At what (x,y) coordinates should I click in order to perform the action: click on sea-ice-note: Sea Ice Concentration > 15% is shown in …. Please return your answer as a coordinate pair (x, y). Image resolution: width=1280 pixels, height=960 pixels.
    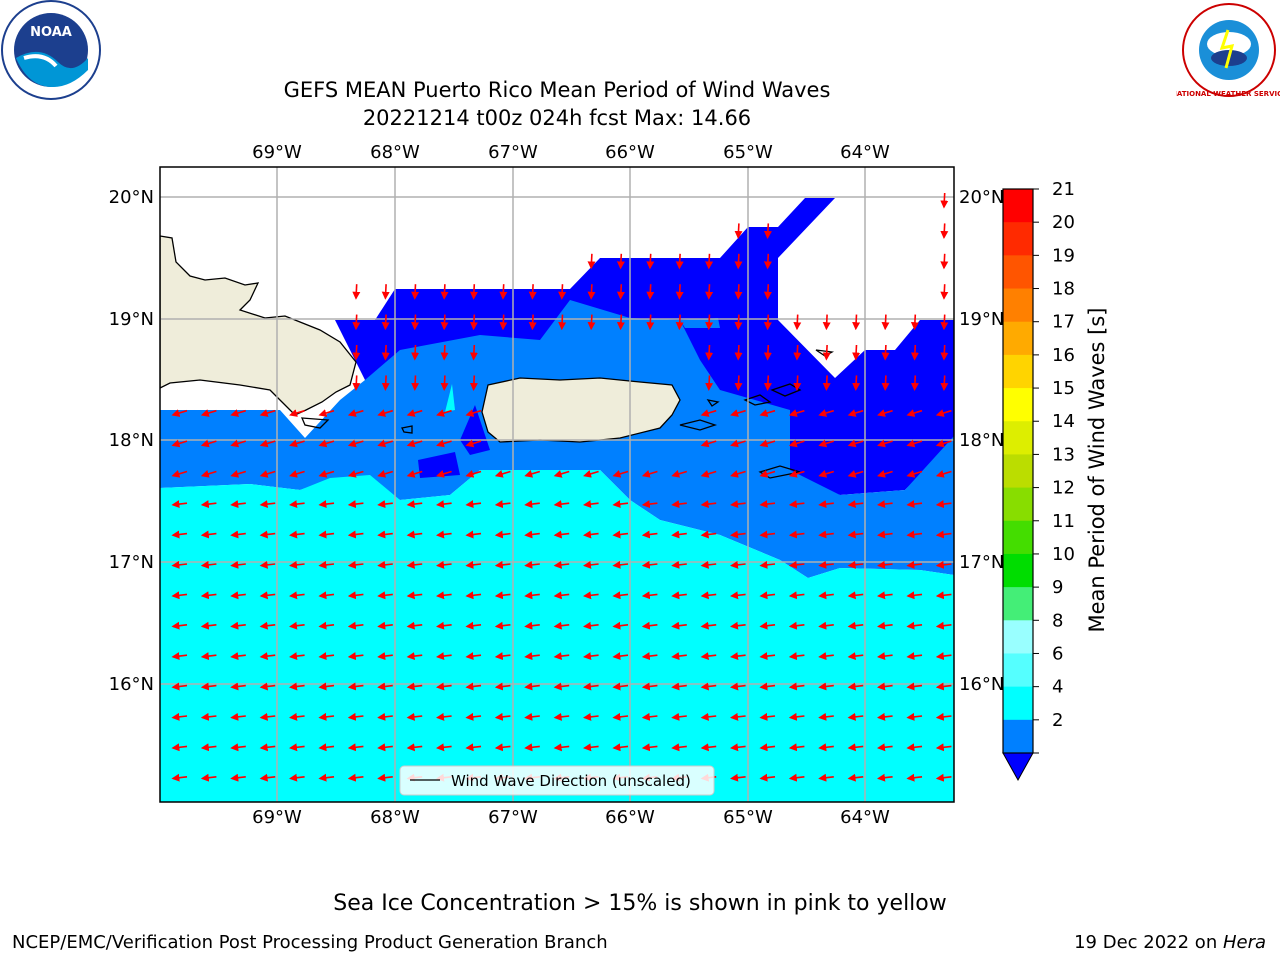
    Looking at the image, I should click on (640, 903).